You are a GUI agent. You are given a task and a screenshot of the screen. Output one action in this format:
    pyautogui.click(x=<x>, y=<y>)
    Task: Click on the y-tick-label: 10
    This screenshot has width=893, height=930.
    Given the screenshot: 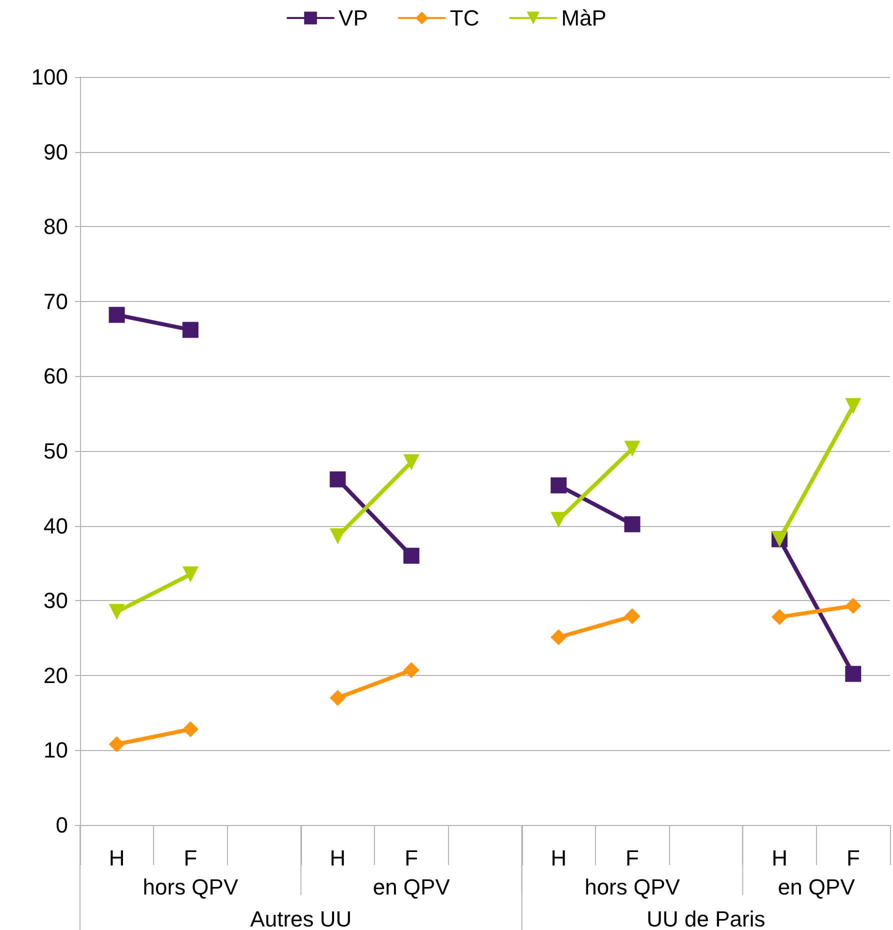 What is the action you would take?
    pyautogui.click(x=56, y=750)
    